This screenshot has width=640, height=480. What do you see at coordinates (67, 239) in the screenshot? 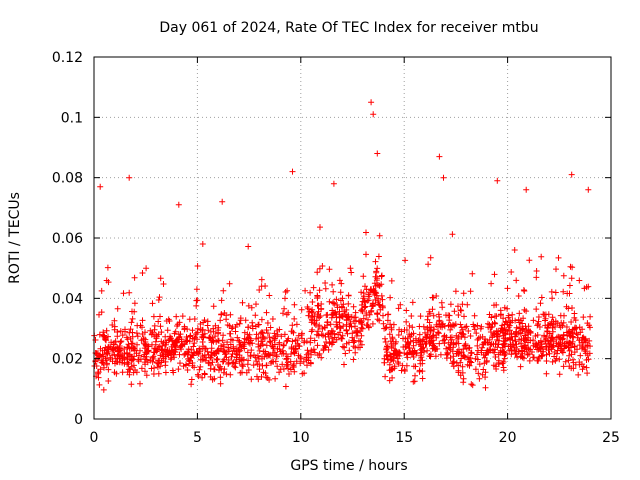
I see `y-tick-label: 0.06` at bounding box center [67, 239].